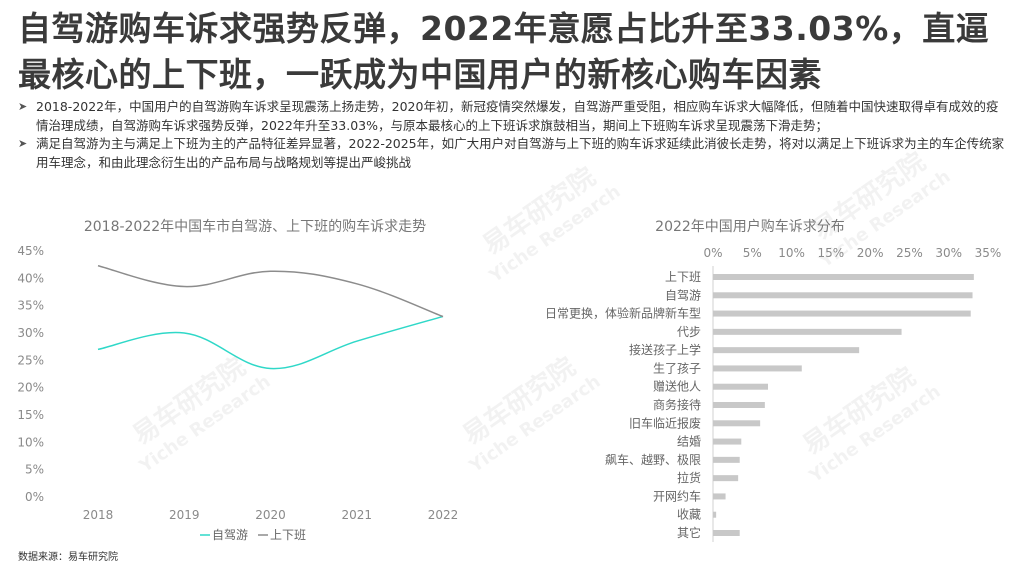 This screenshot has width=1024, height=576. I want to click on category-label: 接送孩子上学, so click(665, 349).